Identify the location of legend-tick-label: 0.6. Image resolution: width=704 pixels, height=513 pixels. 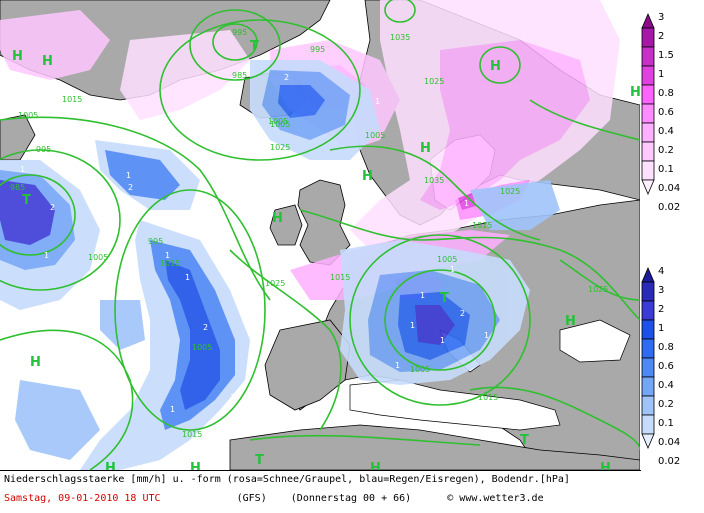
(666, 112).